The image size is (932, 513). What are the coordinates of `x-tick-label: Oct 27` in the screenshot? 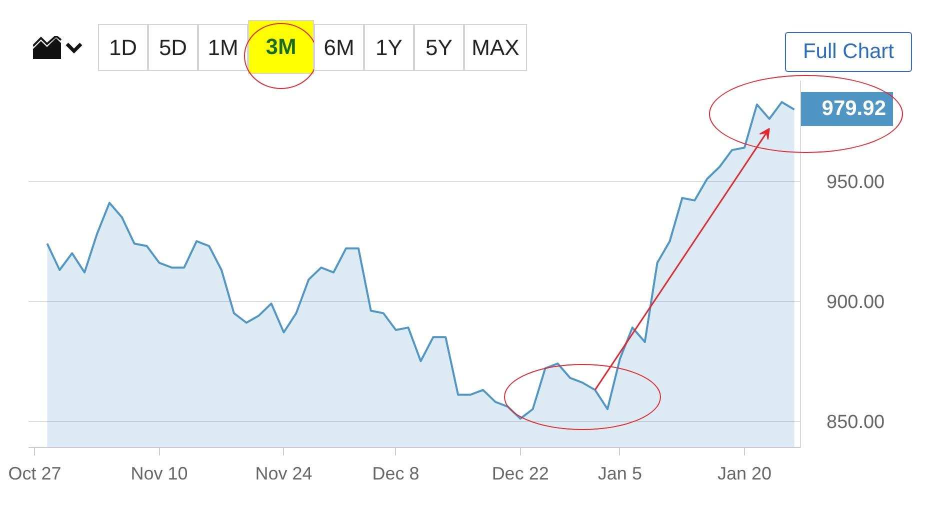 It's located at (35, 474).